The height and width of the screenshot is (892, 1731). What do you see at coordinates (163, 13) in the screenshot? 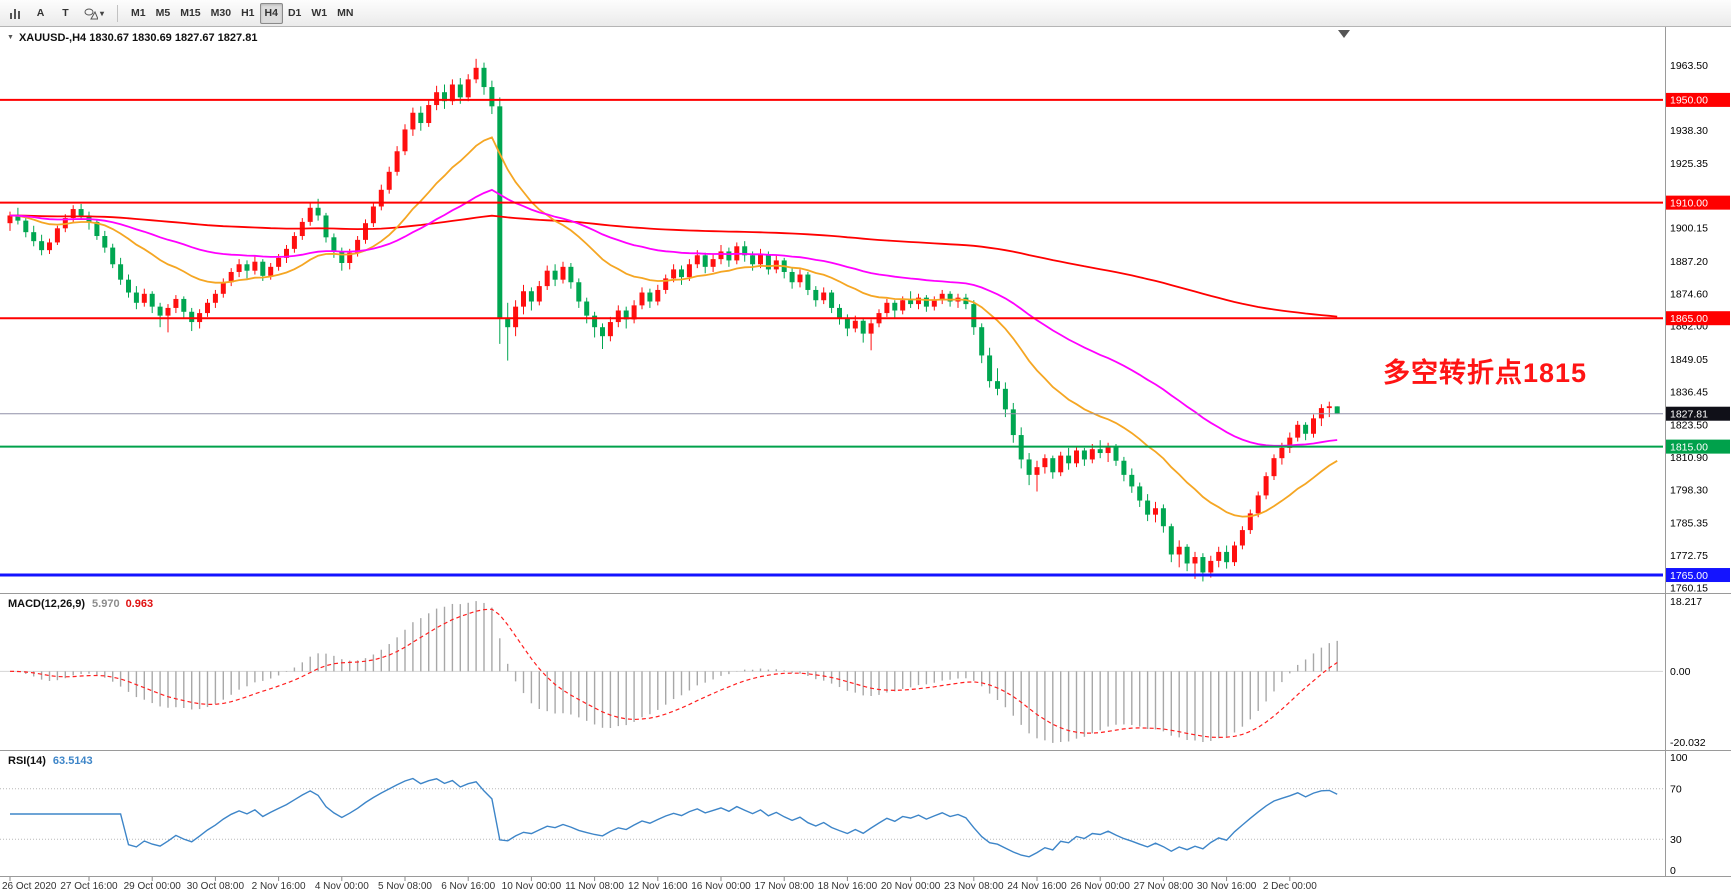
I see `timeframe-button-m5: M5` at bounding box center [163, 13].